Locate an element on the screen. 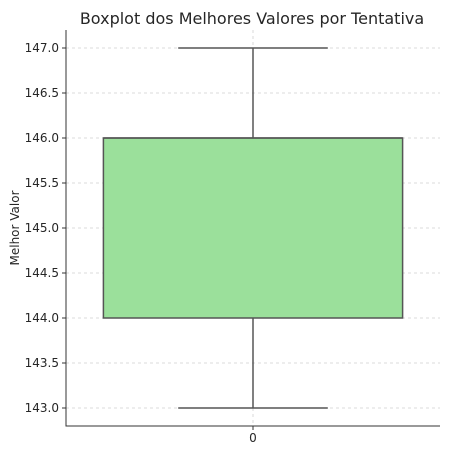 The image size is (475, 473). y-tick-label: 144.5 is located at coordinates (42, 273).